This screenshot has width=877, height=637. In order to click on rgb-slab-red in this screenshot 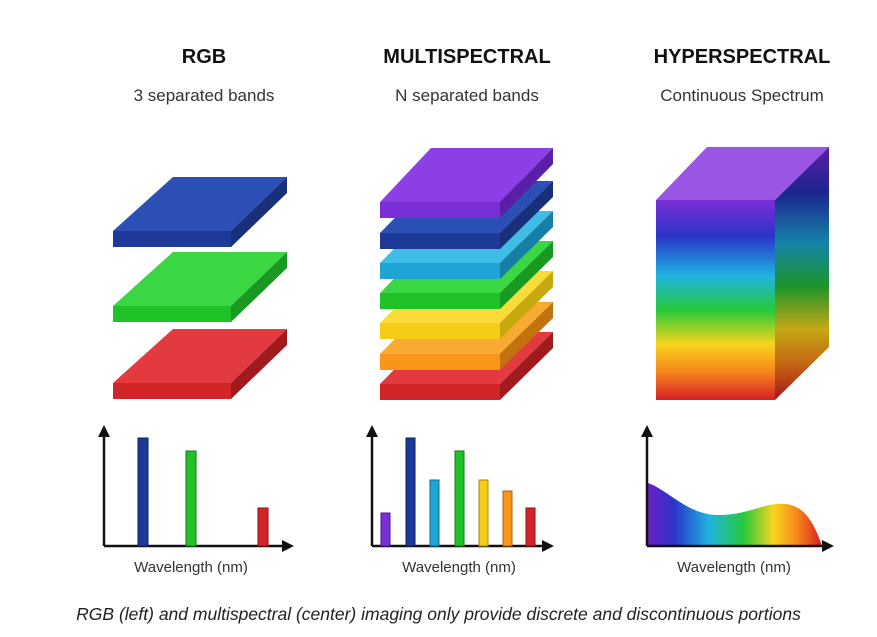, I will do `click(200, 364)`.